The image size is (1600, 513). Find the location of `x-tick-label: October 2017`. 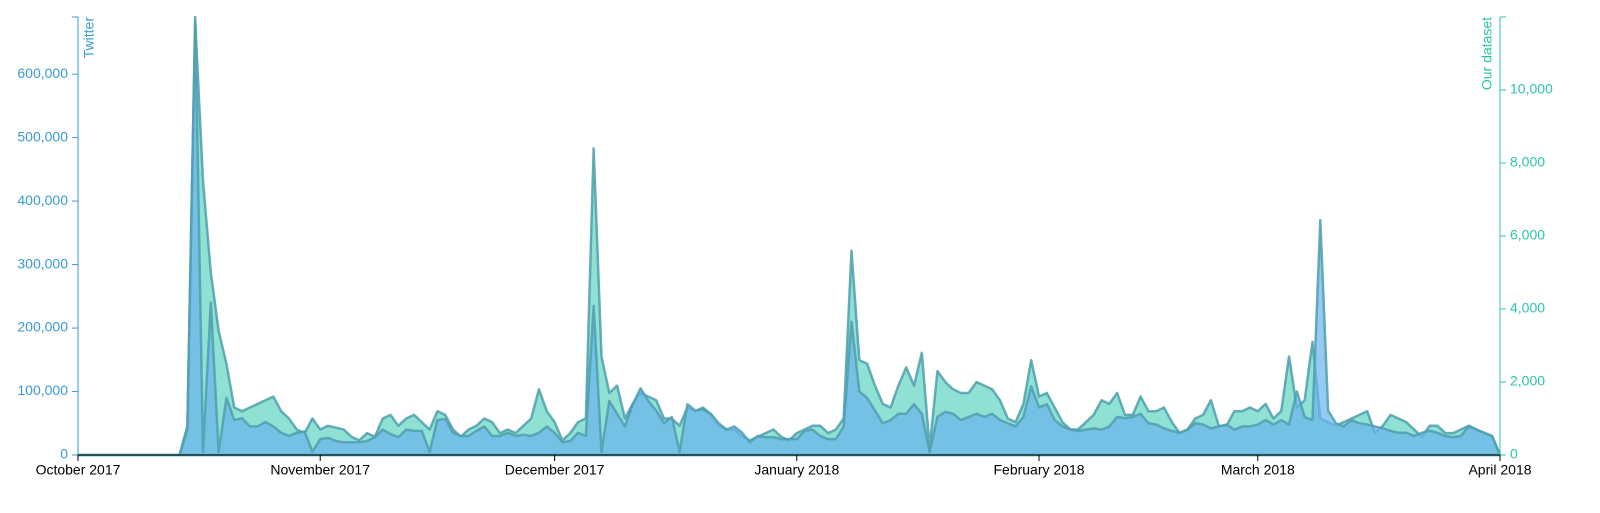

x-tick-label: October 2017 is located at coordinates (78, 470).